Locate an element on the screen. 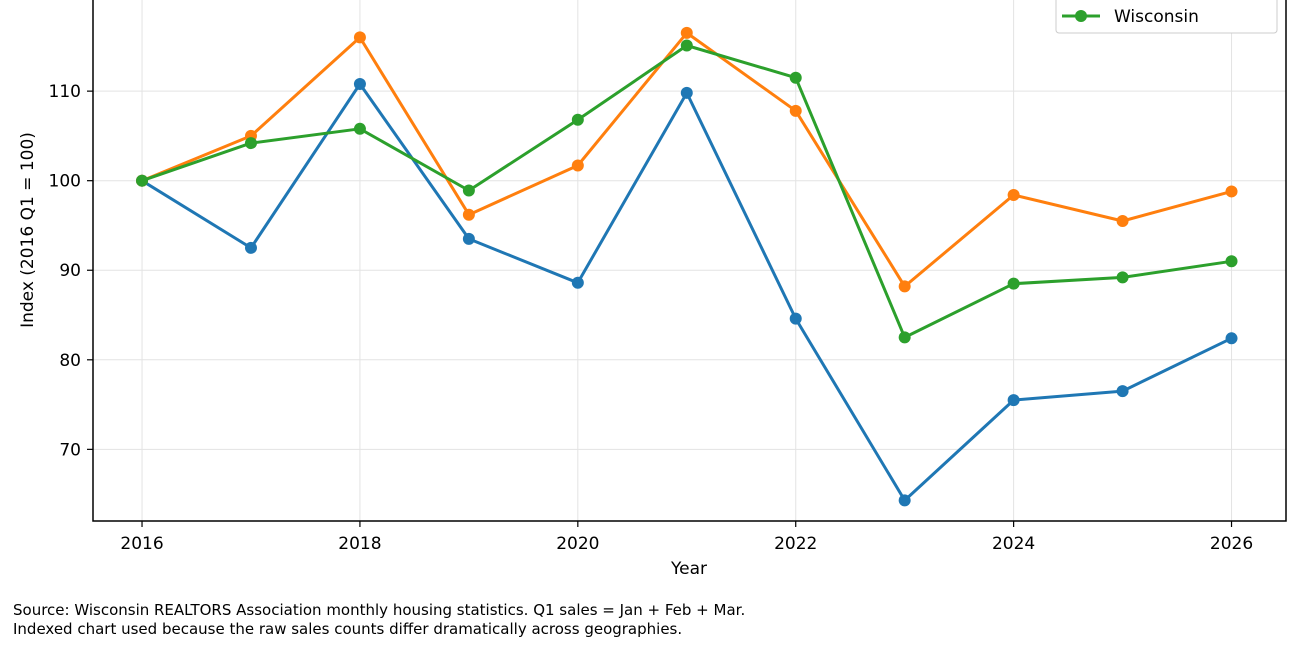  y-axis-label: Index (2016 Q1 = 100) is located at coordinates (28, 230).